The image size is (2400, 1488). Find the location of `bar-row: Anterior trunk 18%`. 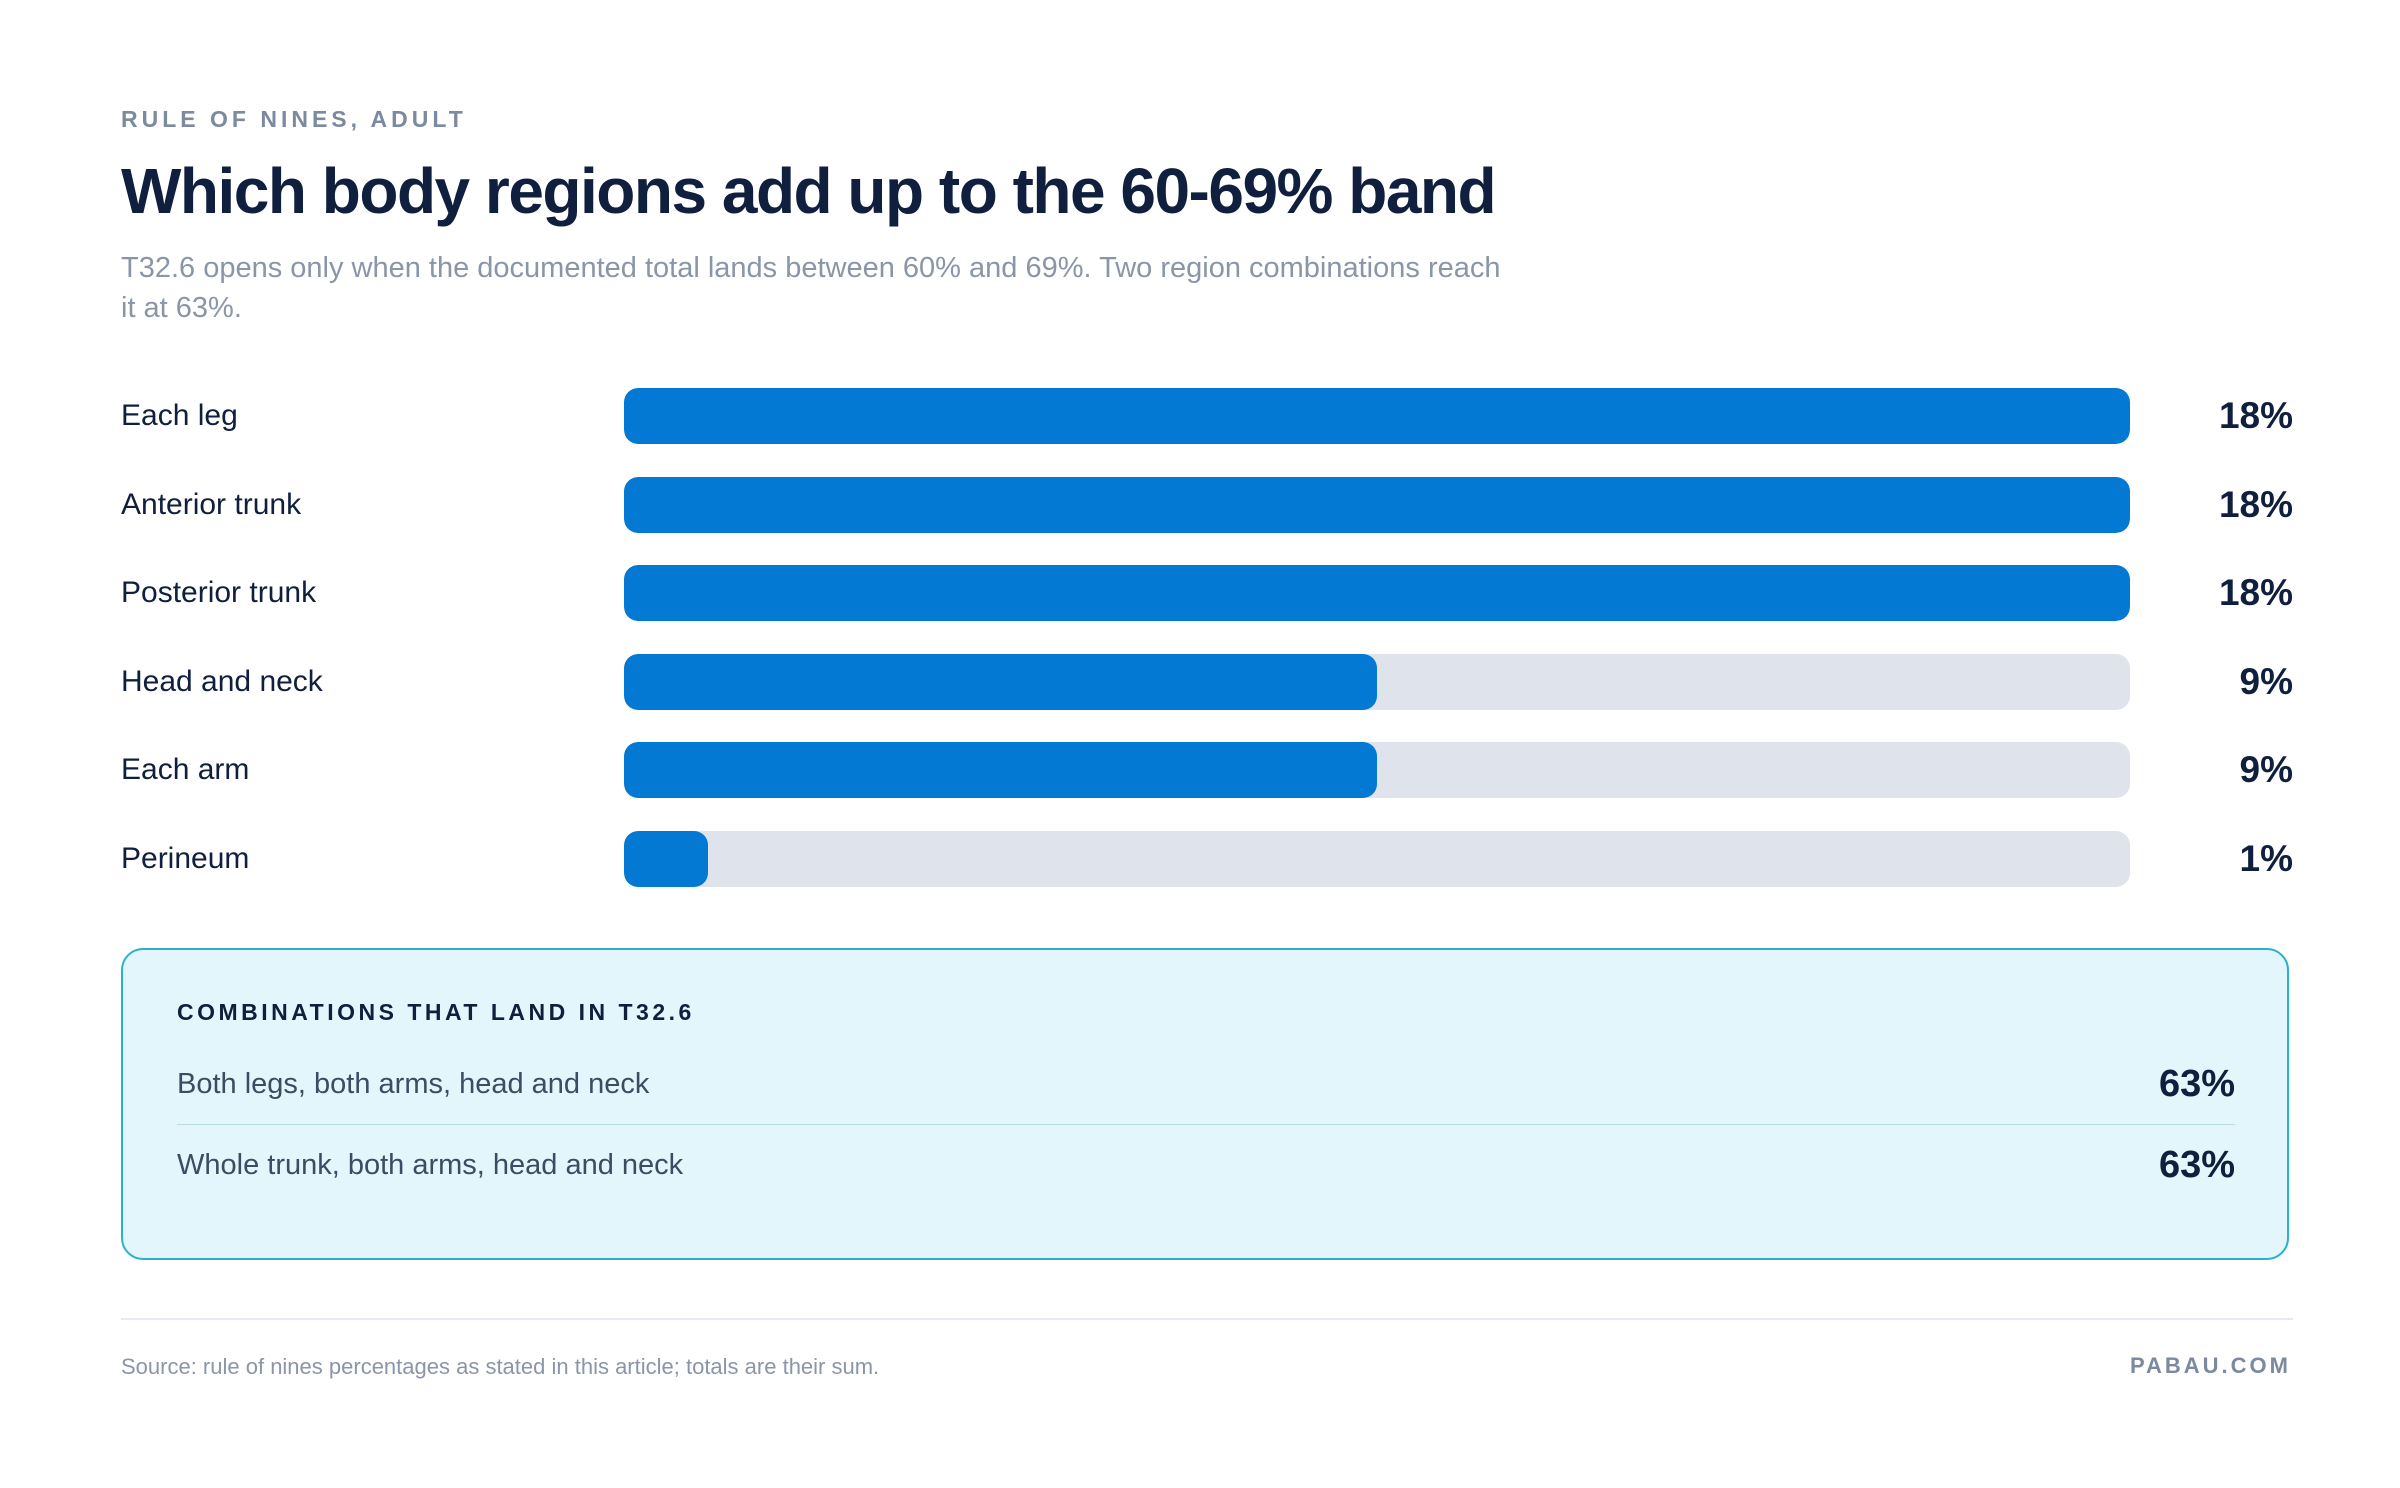

bar-row: Anterior trunk 18% is located at coordinates (1207, 504).